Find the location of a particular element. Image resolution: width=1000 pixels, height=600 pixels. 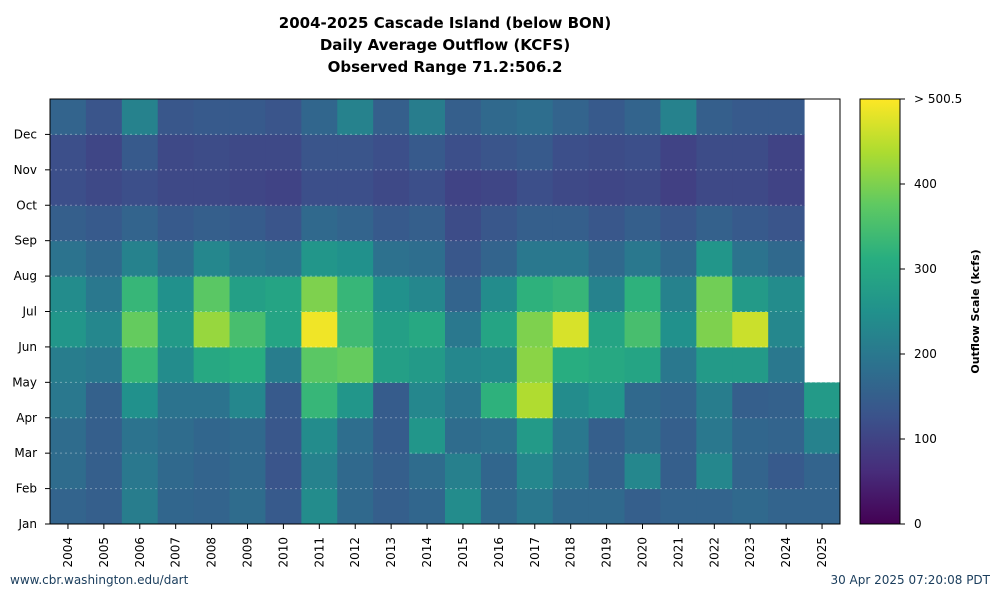

colorbar-tick-label: 200 is located at coordinates (925, 354).